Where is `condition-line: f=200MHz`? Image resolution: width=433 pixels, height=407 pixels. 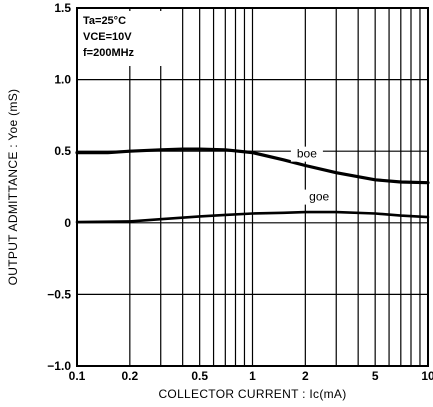
condition-line: f=200MHz is located at coordinates (109, 53).